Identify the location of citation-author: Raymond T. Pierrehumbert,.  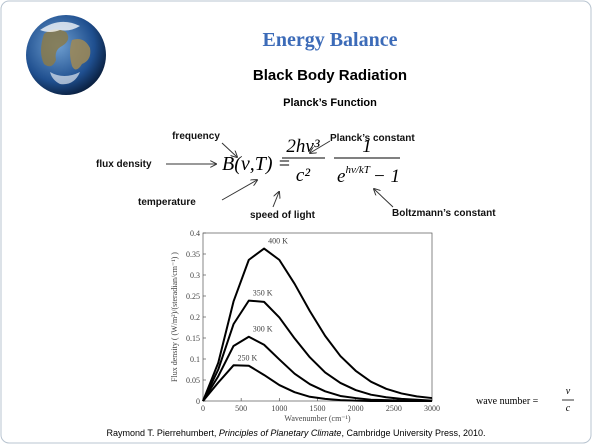
(162, 433).